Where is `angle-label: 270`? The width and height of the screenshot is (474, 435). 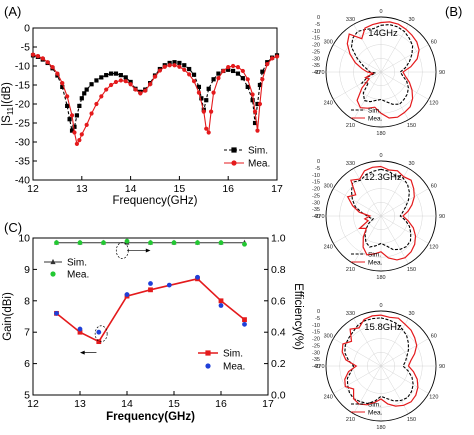 angle-label: 270 is located at coordinates (319, 367).